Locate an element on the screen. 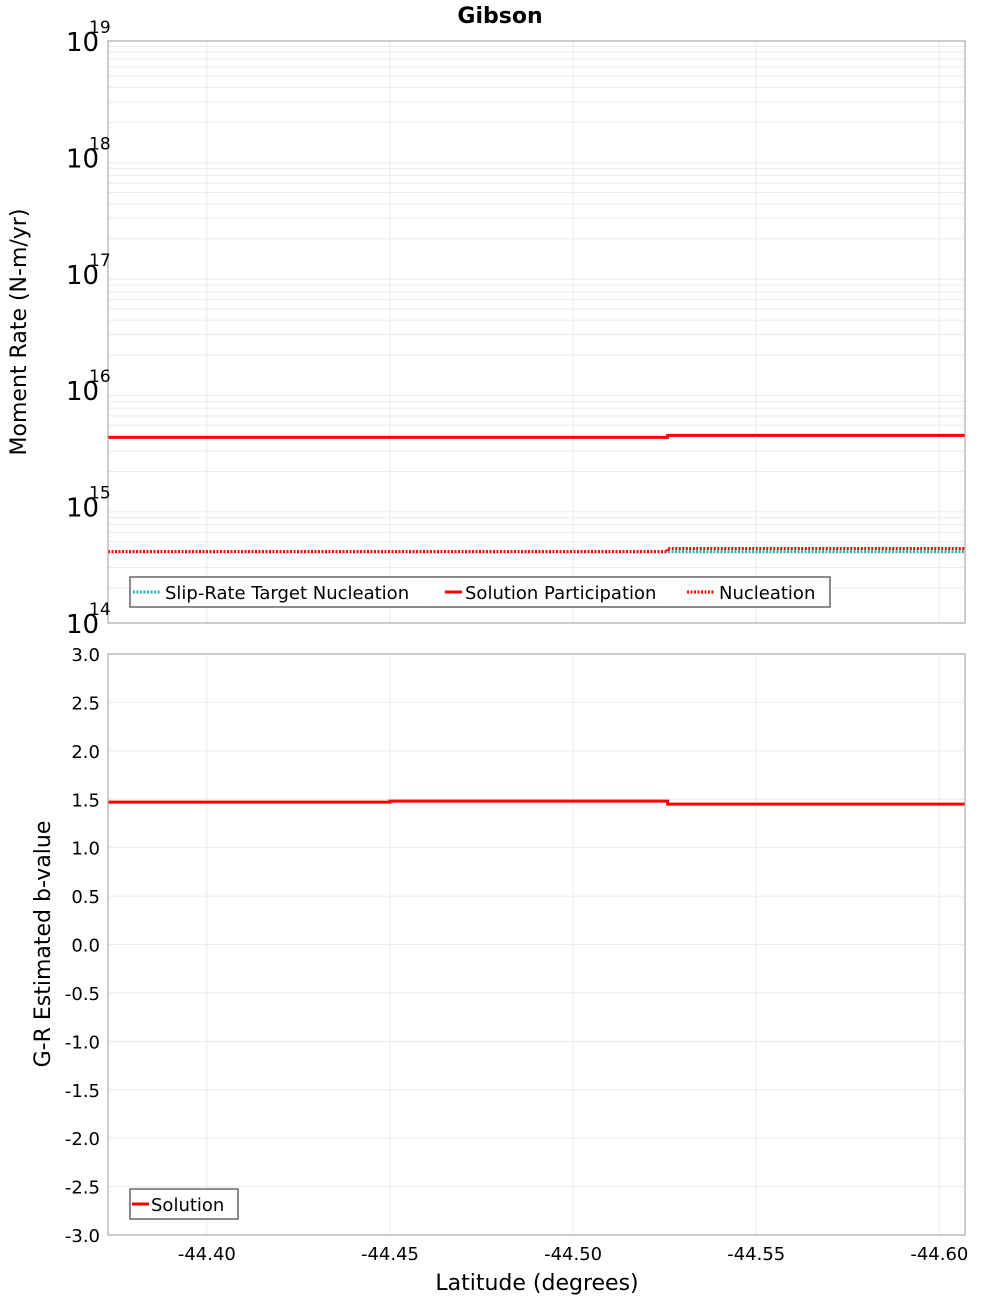 The image size is (1000, 1304). y-tick-label: 2.5 is located at coordinates (85, 703).